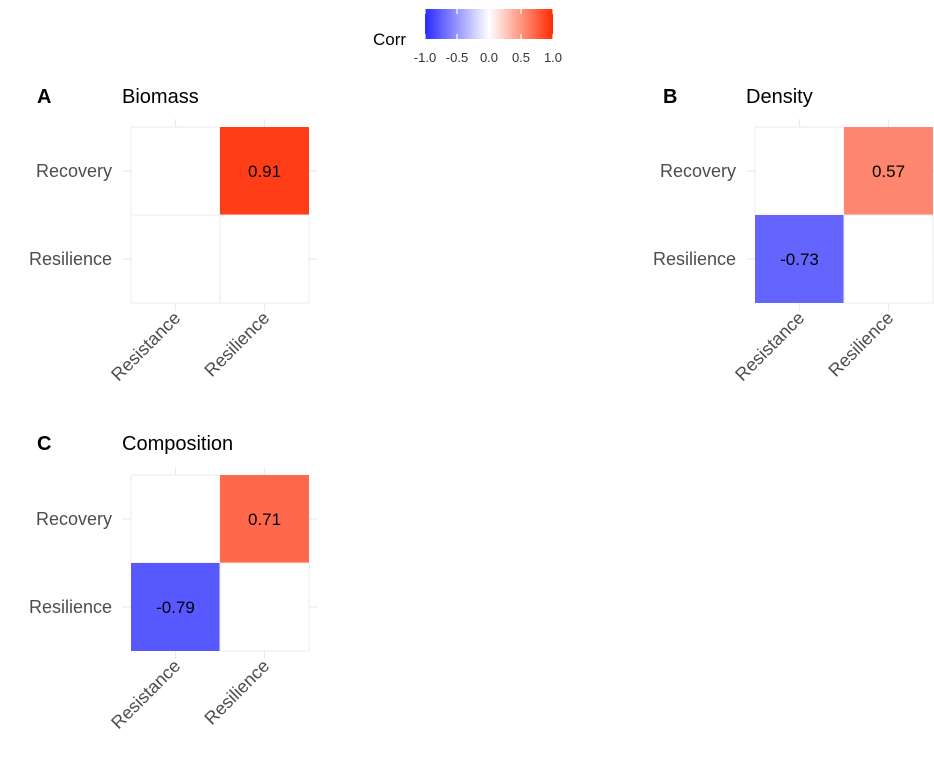 The height and width of the screenshot is (759, 934). I want to click on legend-tick-label: 0.0, so click(489, 57).